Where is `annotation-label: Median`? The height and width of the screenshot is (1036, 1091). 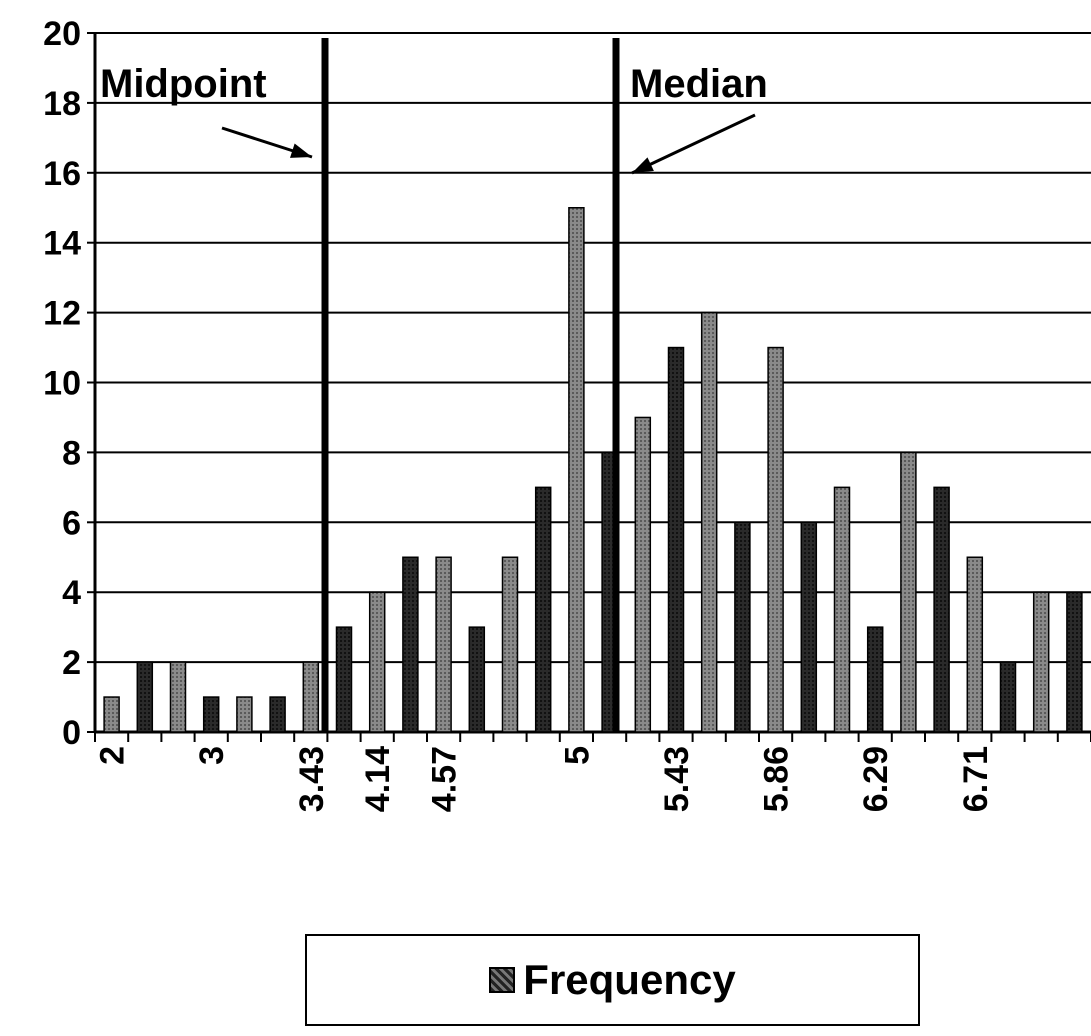
annotation-label: Median is located at coordinates (699, 84).